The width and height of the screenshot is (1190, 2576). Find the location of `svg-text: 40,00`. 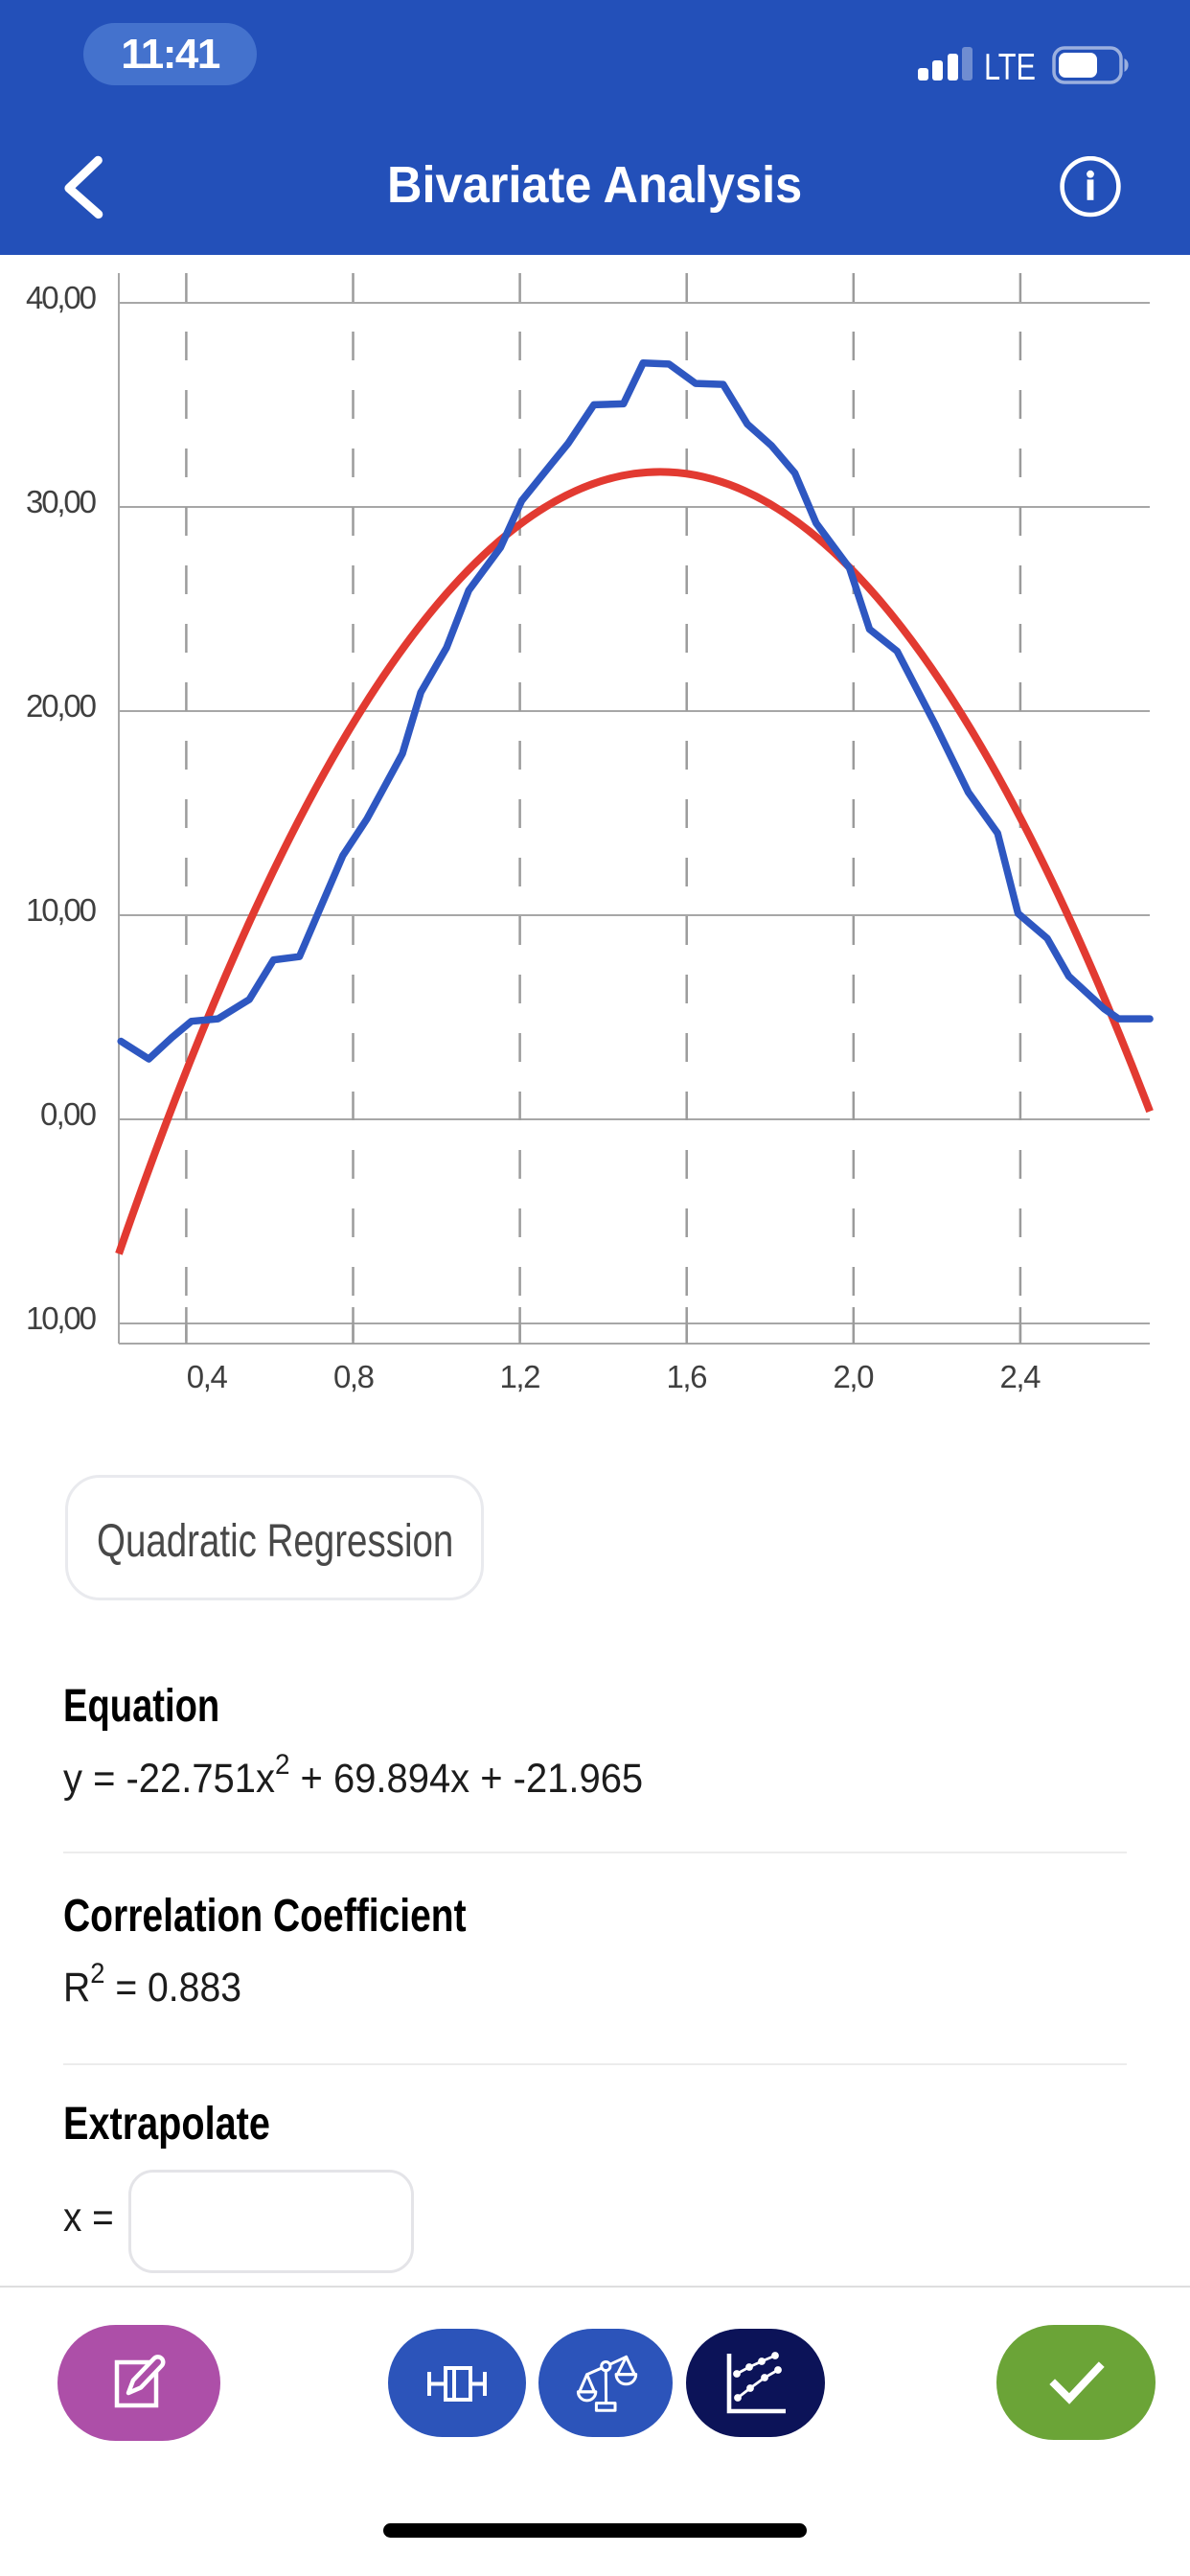

svg-text: 40,00 is located at coordinates (62, 297).